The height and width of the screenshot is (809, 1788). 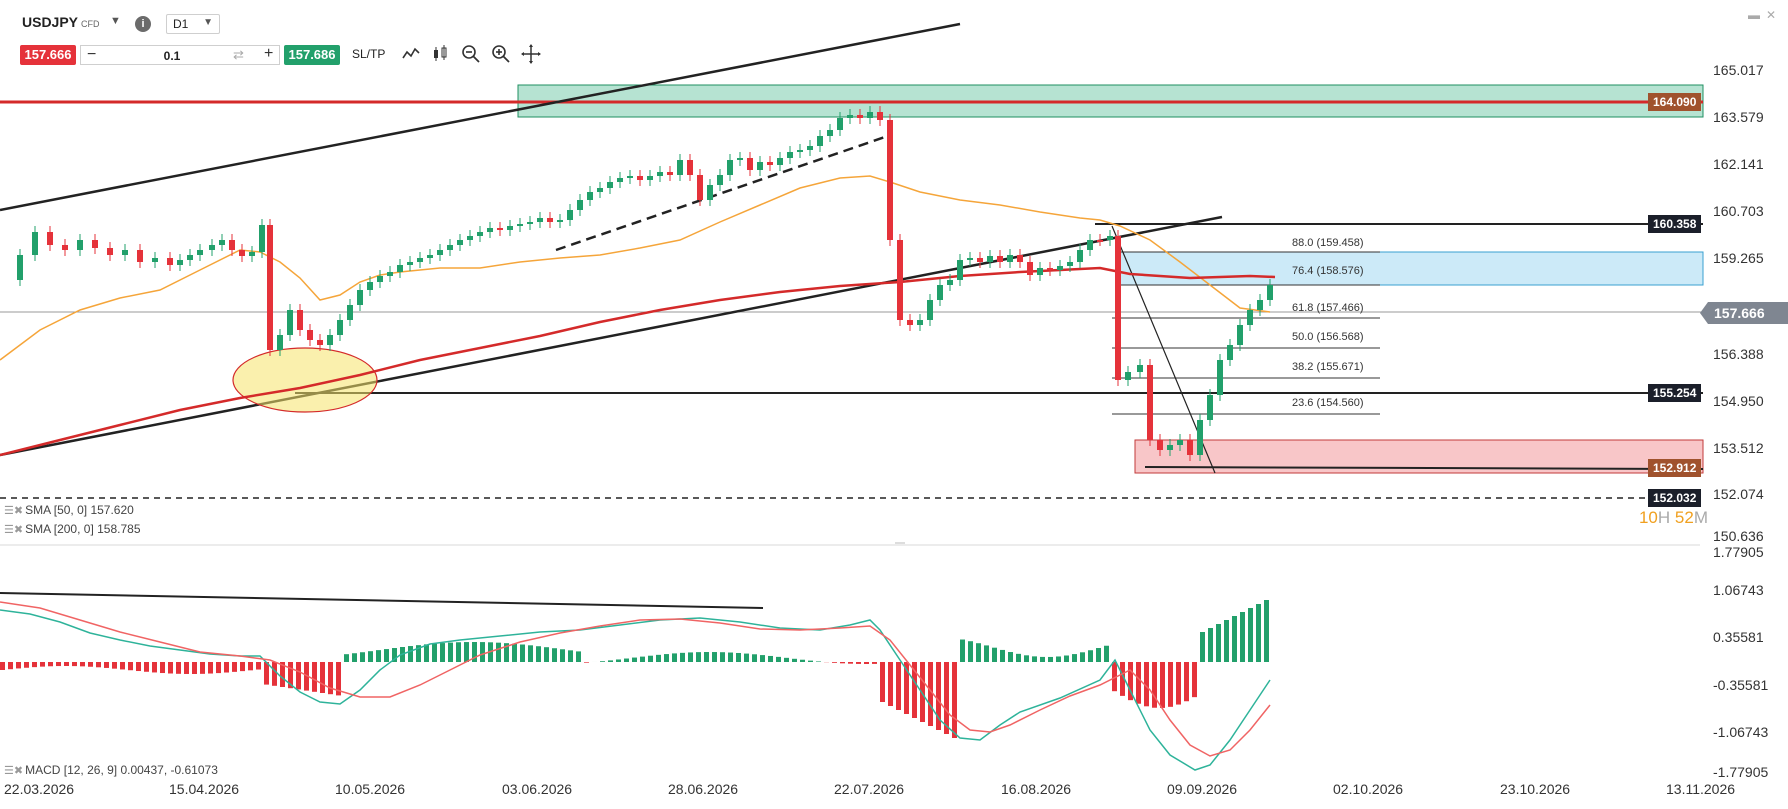 I want to click on upper-trendline, so click(x=480, y=117).